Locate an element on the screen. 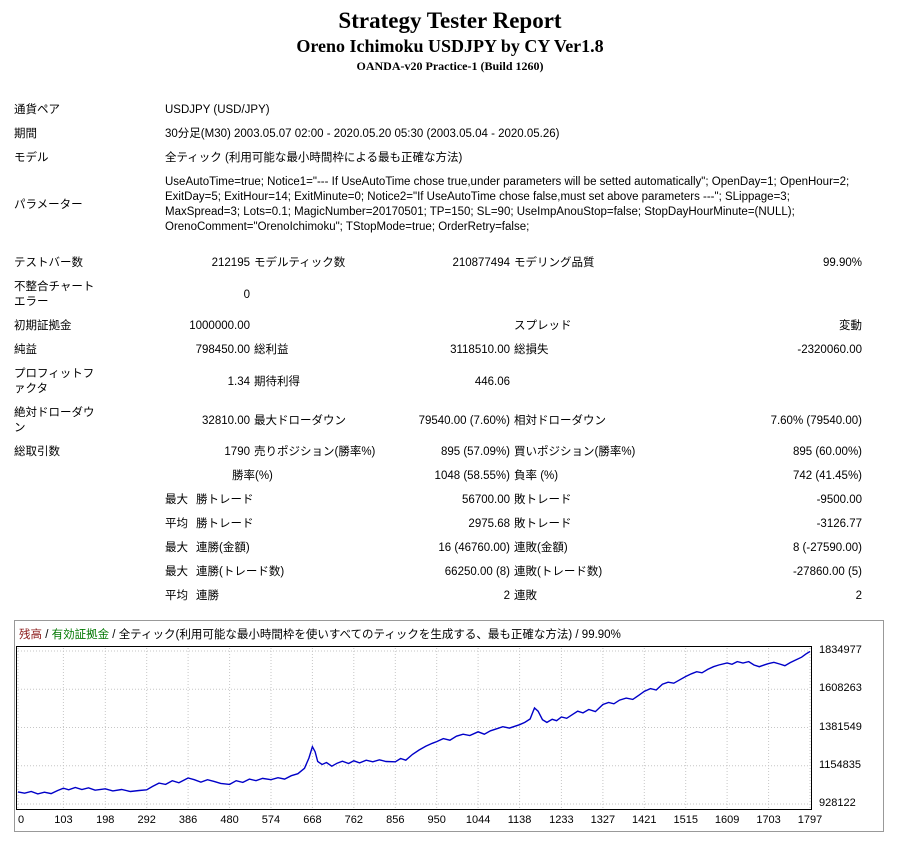  y-tick-label: 1834977 is located at coordinates (840, 650).